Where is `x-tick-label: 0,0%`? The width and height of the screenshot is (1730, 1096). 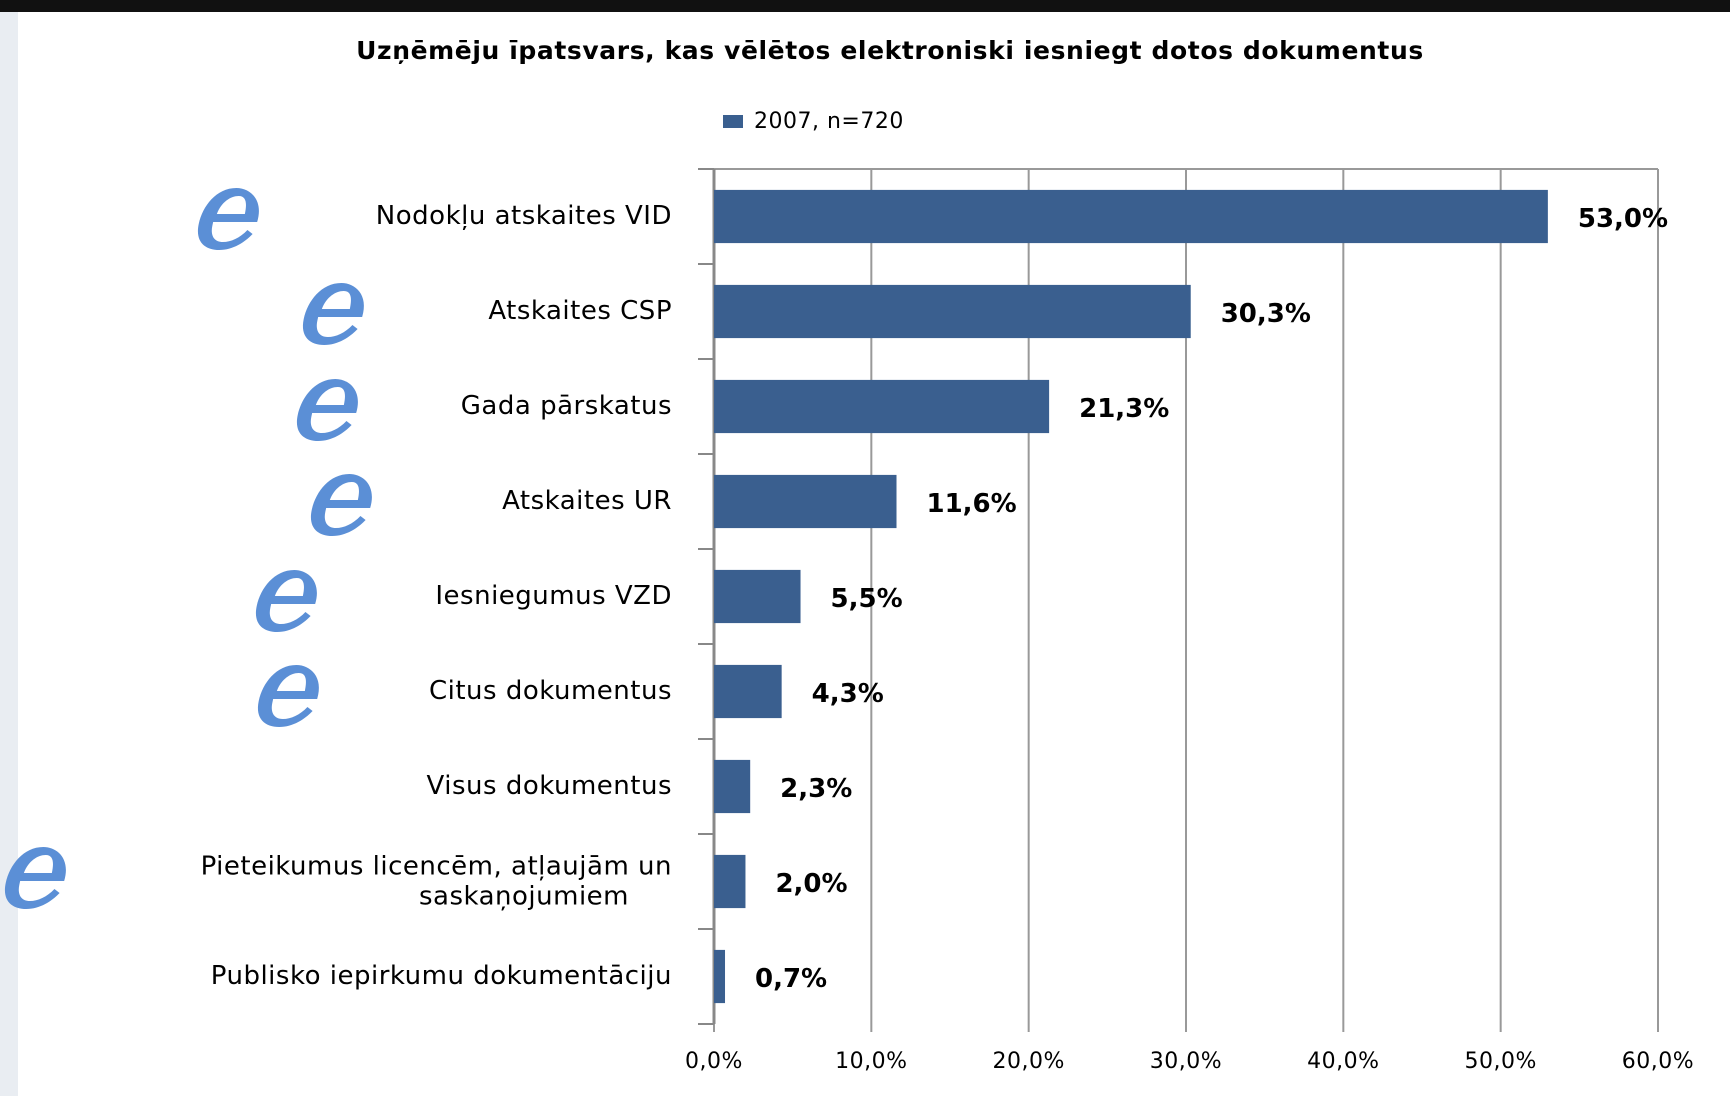 x-tick-label: 0,0% is located at coordinates (714, 1061).